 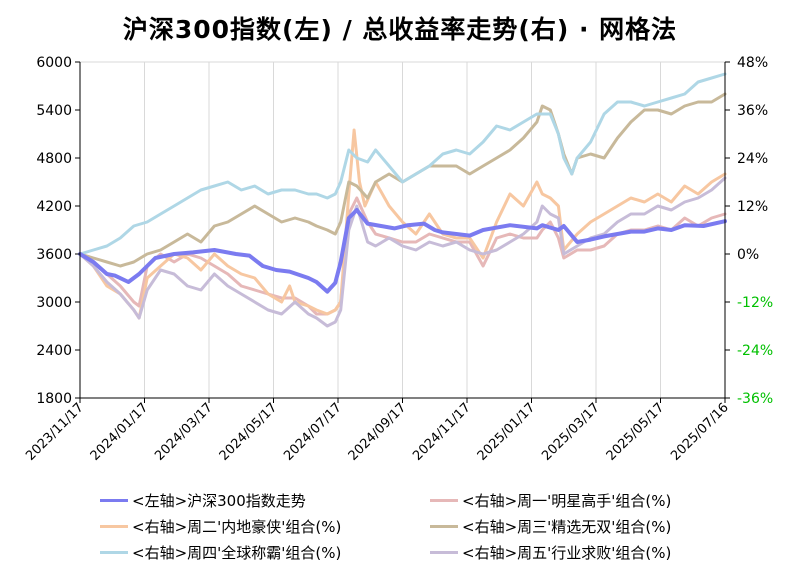 What do you see at coordinates (567, 526) in the screenshot?
I see `legend-label: <右轴>周三'精选无双'组合(%)` at bounding box center [567, 526].